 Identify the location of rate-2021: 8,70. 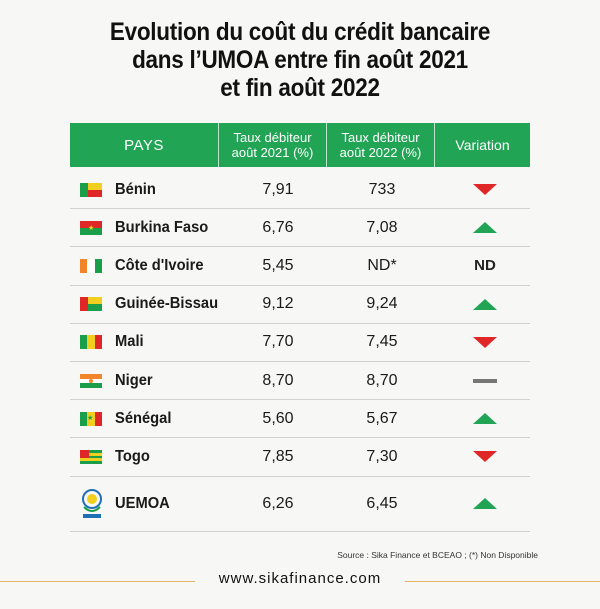
(278, 380).